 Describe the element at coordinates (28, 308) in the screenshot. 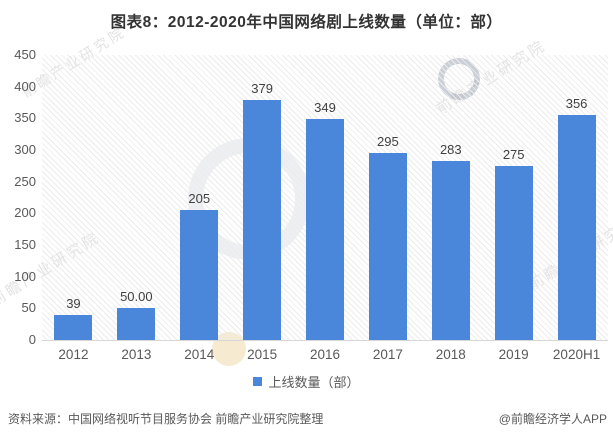

I see `y-tick-label: 50` at that location.